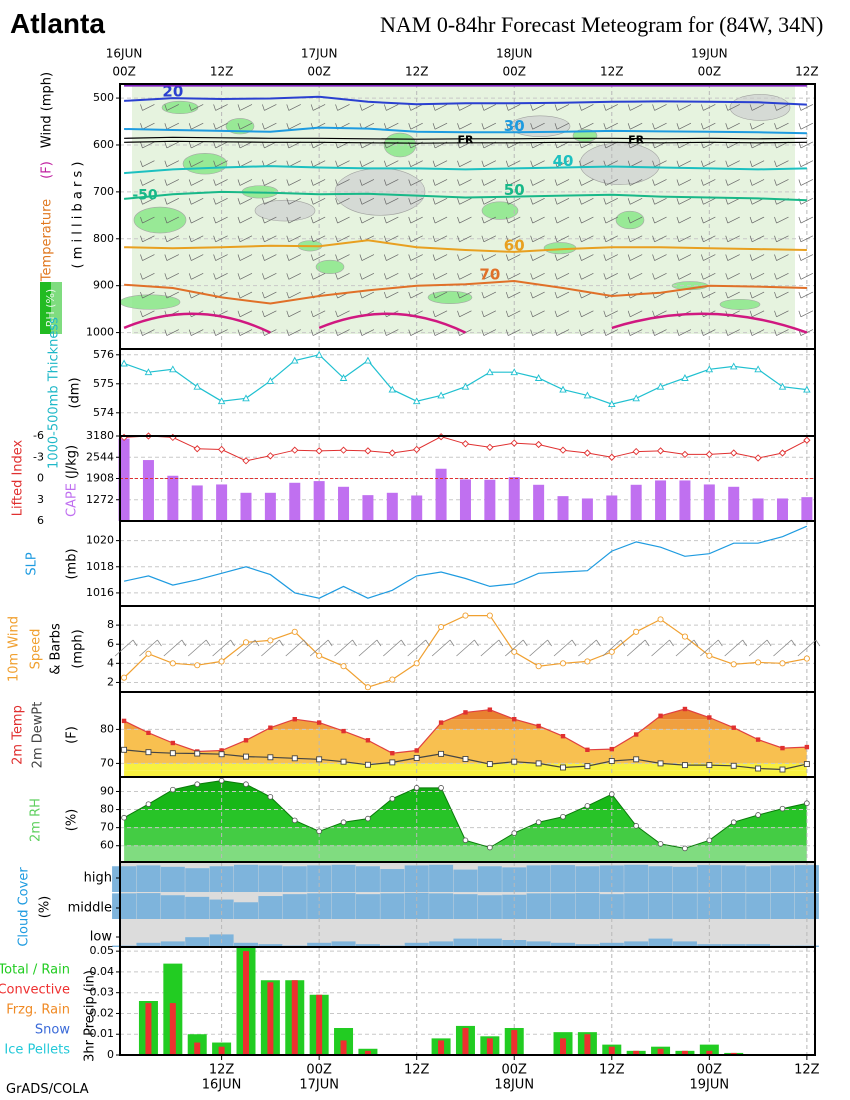 This screenshot has width=850, height=1100. I want to click on y-tick-label: 0, so click(110, 1054).